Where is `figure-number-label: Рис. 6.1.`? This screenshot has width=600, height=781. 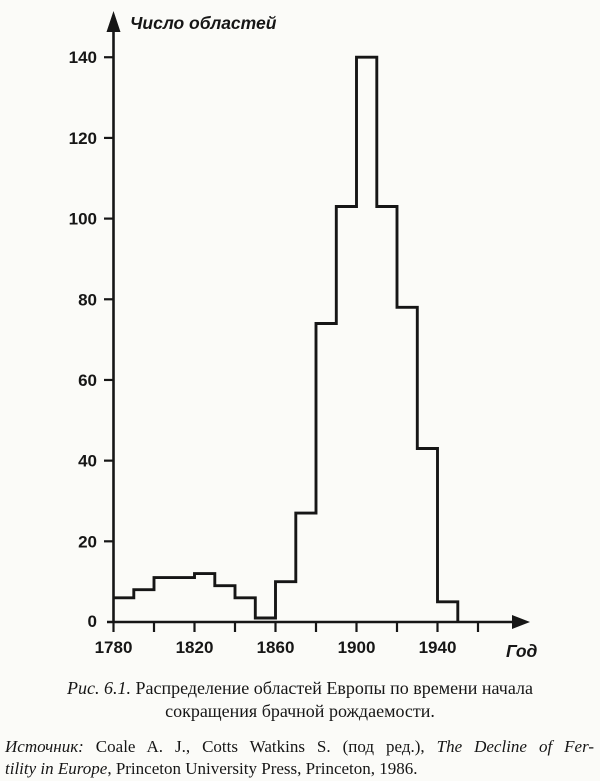 figure-number-label: Рис. 6.1. is located at coordinates (99, 688).